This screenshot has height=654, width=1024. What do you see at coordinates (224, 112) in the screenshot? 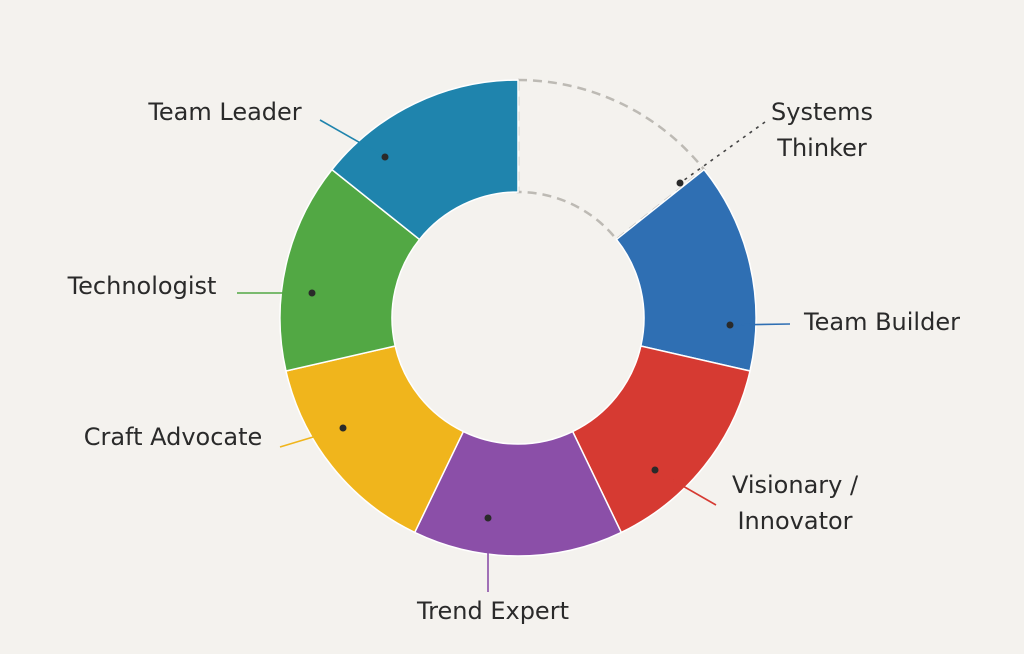
I see `segment-label: Team Leader` at bounding box center [224, 112].